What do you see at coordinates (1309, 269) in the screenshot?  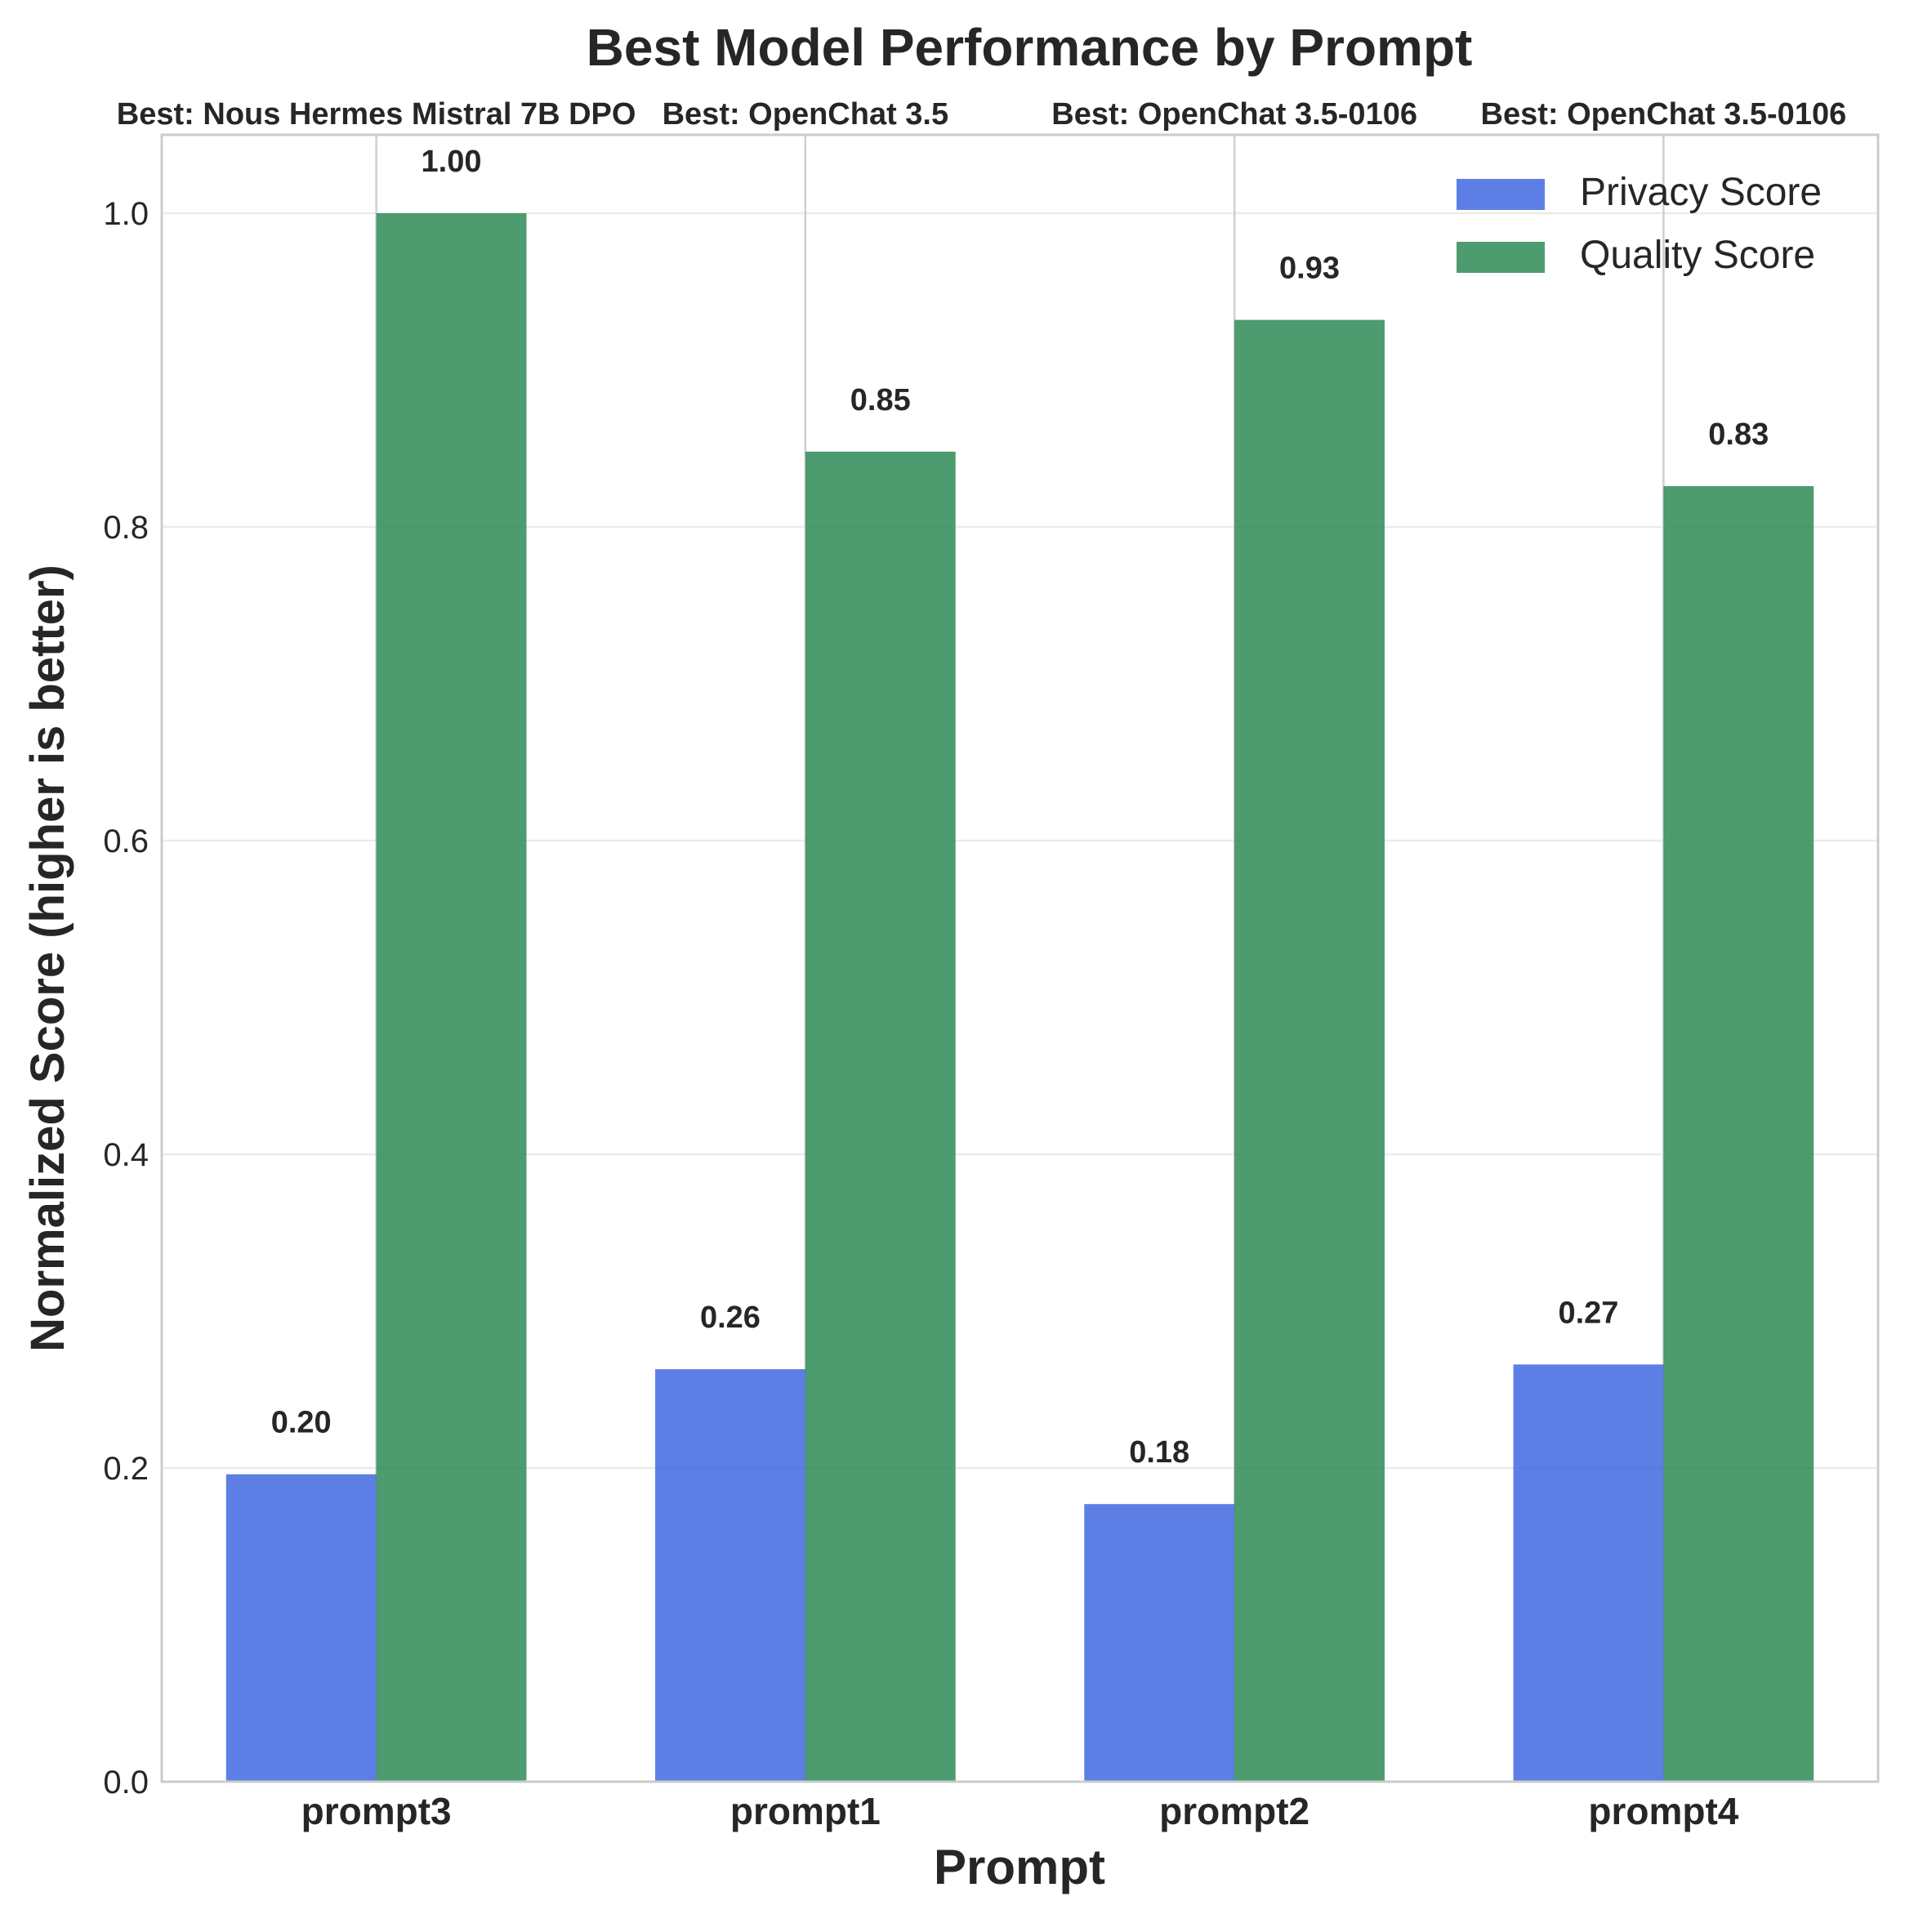 I see `bar-value-label: 0.93` at bounding box center [1309, 269].